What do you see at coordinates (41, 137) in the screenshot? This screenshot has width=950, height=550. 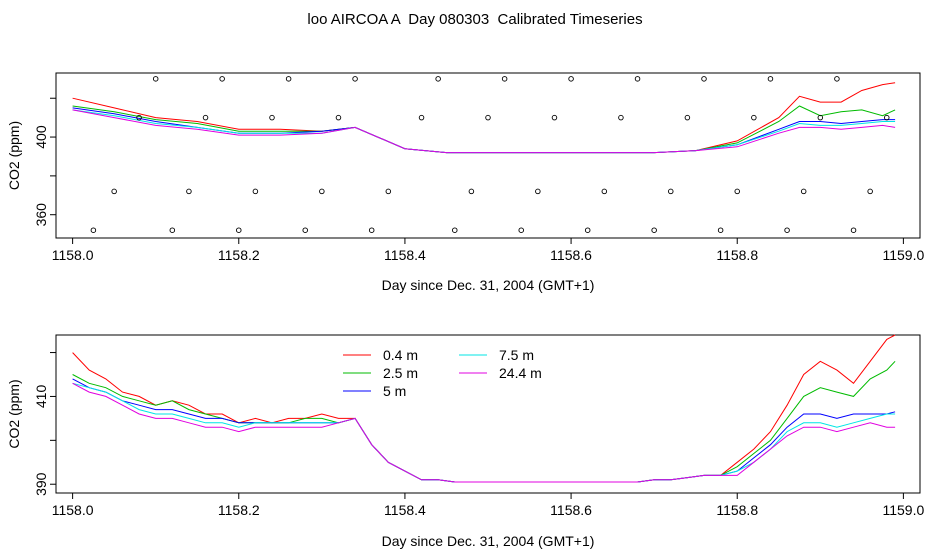 I see `y-tick-label: 400` at bounding box center [41, 137].